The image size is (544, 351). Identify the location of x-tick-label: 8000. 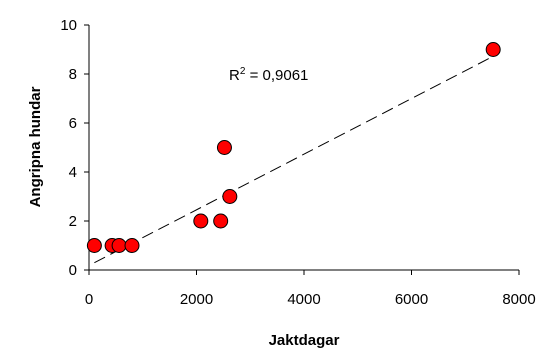
(518, 299).